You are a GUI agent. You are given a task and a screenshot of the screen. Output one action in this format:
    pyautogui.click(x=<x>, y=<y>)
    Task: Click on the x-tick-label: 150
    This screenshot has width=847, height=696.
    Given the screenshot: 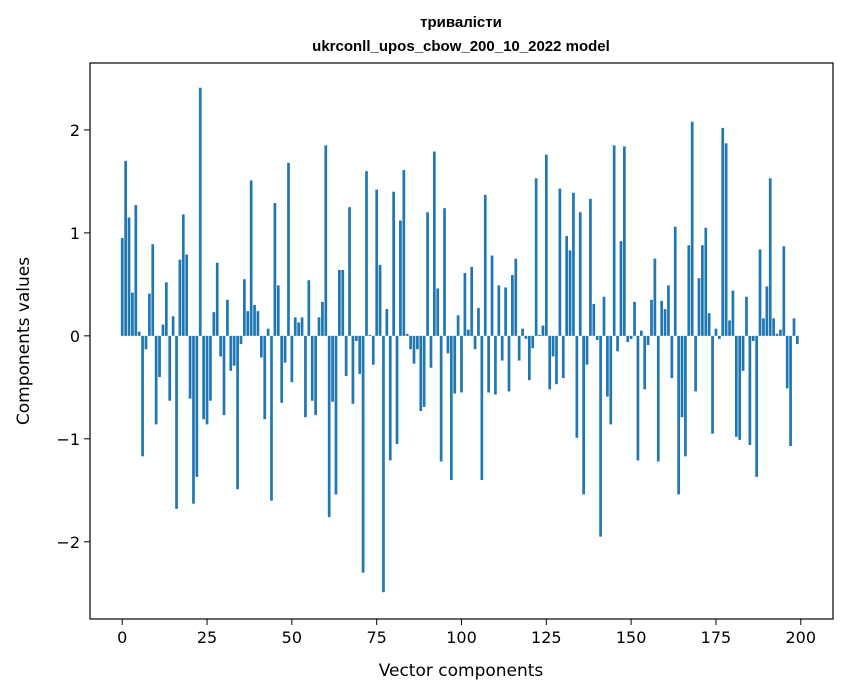 What is the action you would take?
    pyautogui.click(x=631, y=637)
    